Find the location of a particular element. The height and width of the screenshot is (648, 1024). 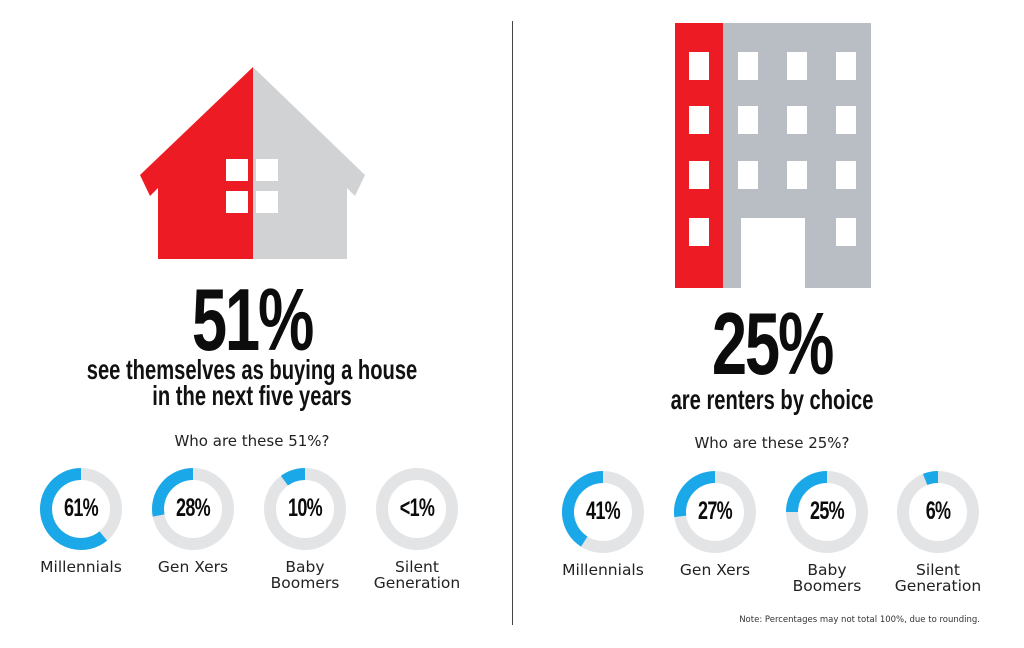

donut-value-label: 6% is located at coordinates (938, 511).